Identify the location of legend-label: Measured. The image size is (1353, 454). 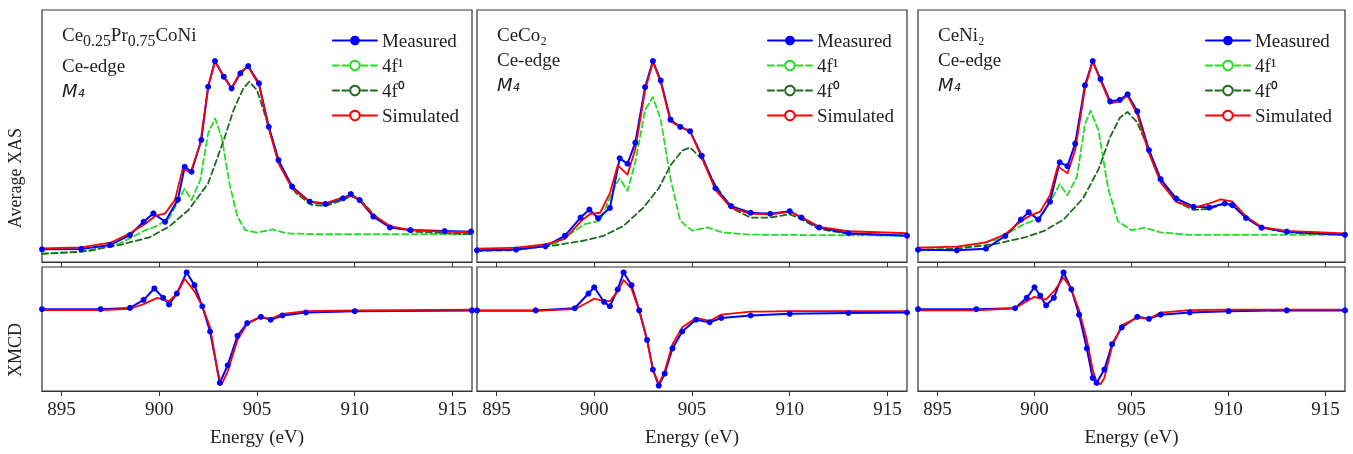
(1292, 40).